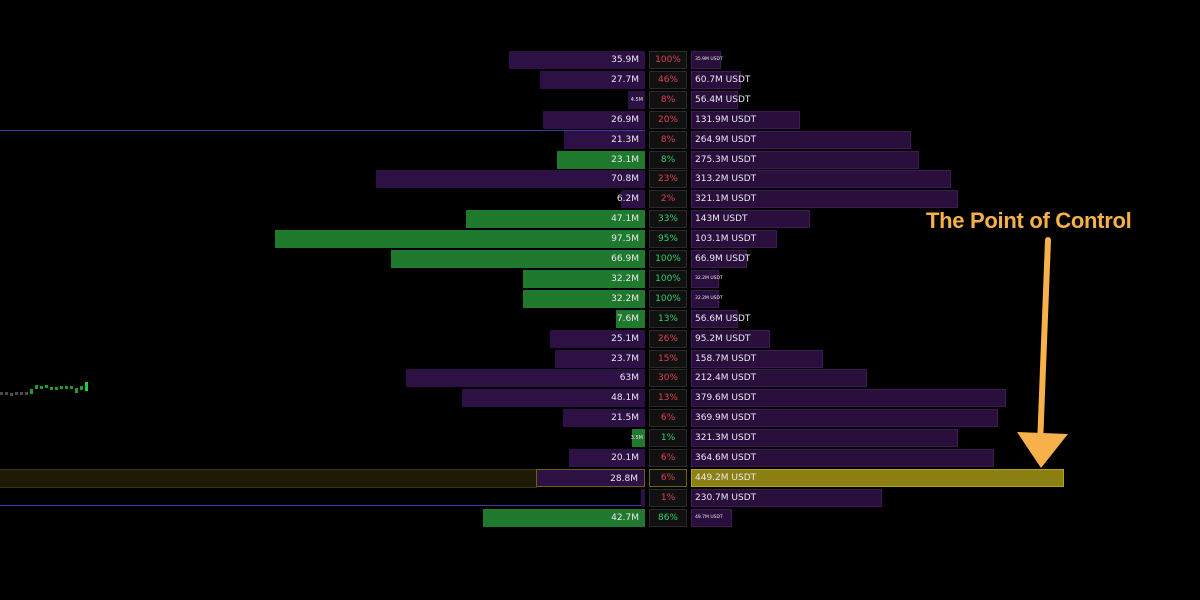 This screenshot has width=1200, height=600. What do you see at coordinates (1029, 220) in the screenshot?
I see `poc-annotation-label: The Point of Control` at bounding box center [1029, 220].